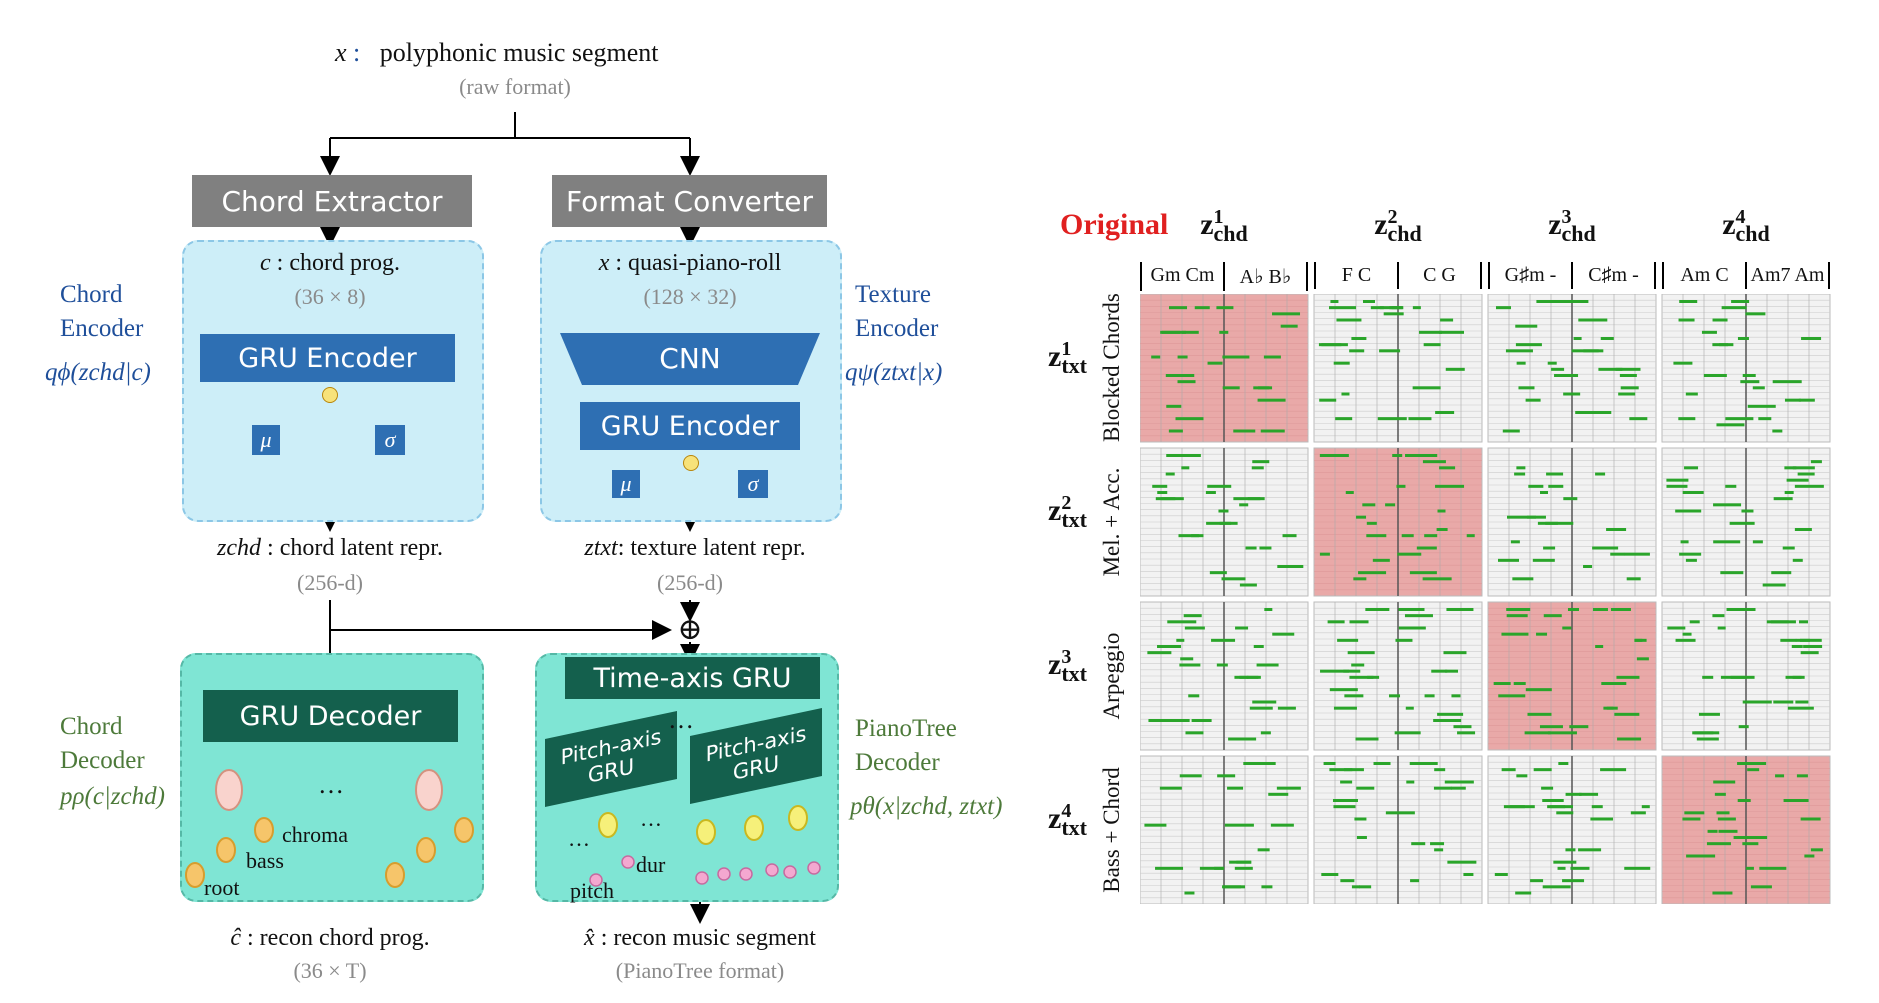 This screenshot has width=1879, height=1003. I want to click on chord-row-3: G♯m - C♯m -, so click(1572, 275).